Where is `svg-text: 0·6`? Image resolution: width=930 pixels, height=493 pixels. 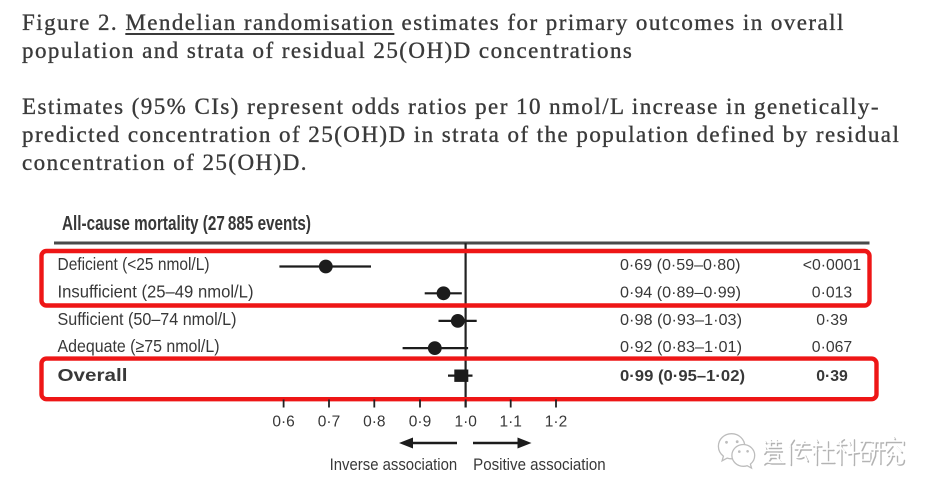 svg-text: 0·6 is located at coordinates (283, 422).